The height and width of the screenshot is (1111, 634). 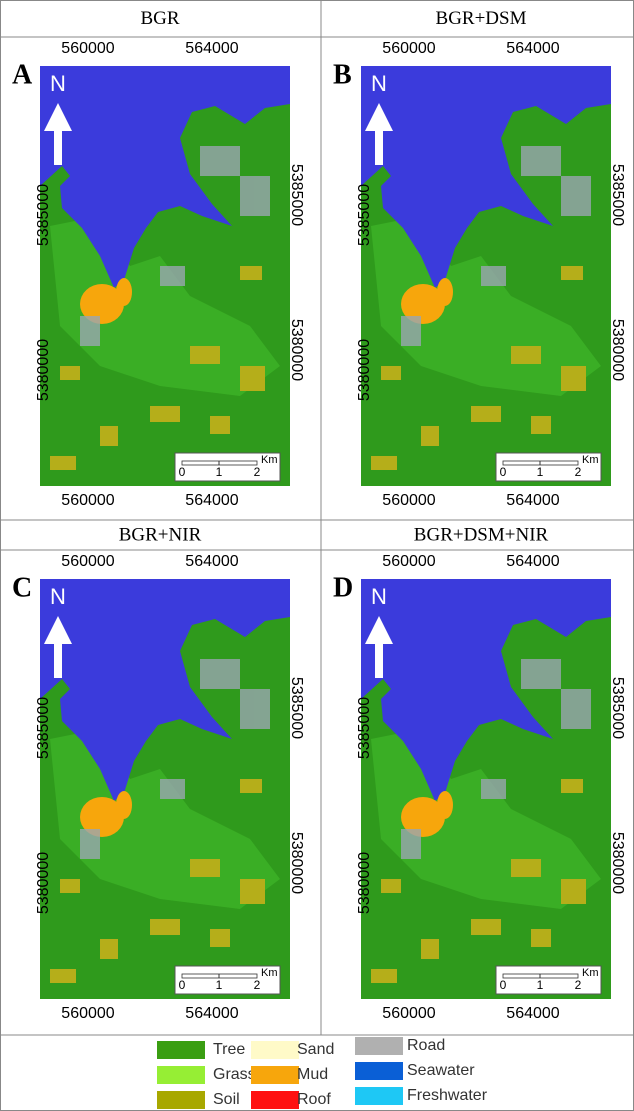 I want to click on legend-label: Road, so click(x=426, y=1045).